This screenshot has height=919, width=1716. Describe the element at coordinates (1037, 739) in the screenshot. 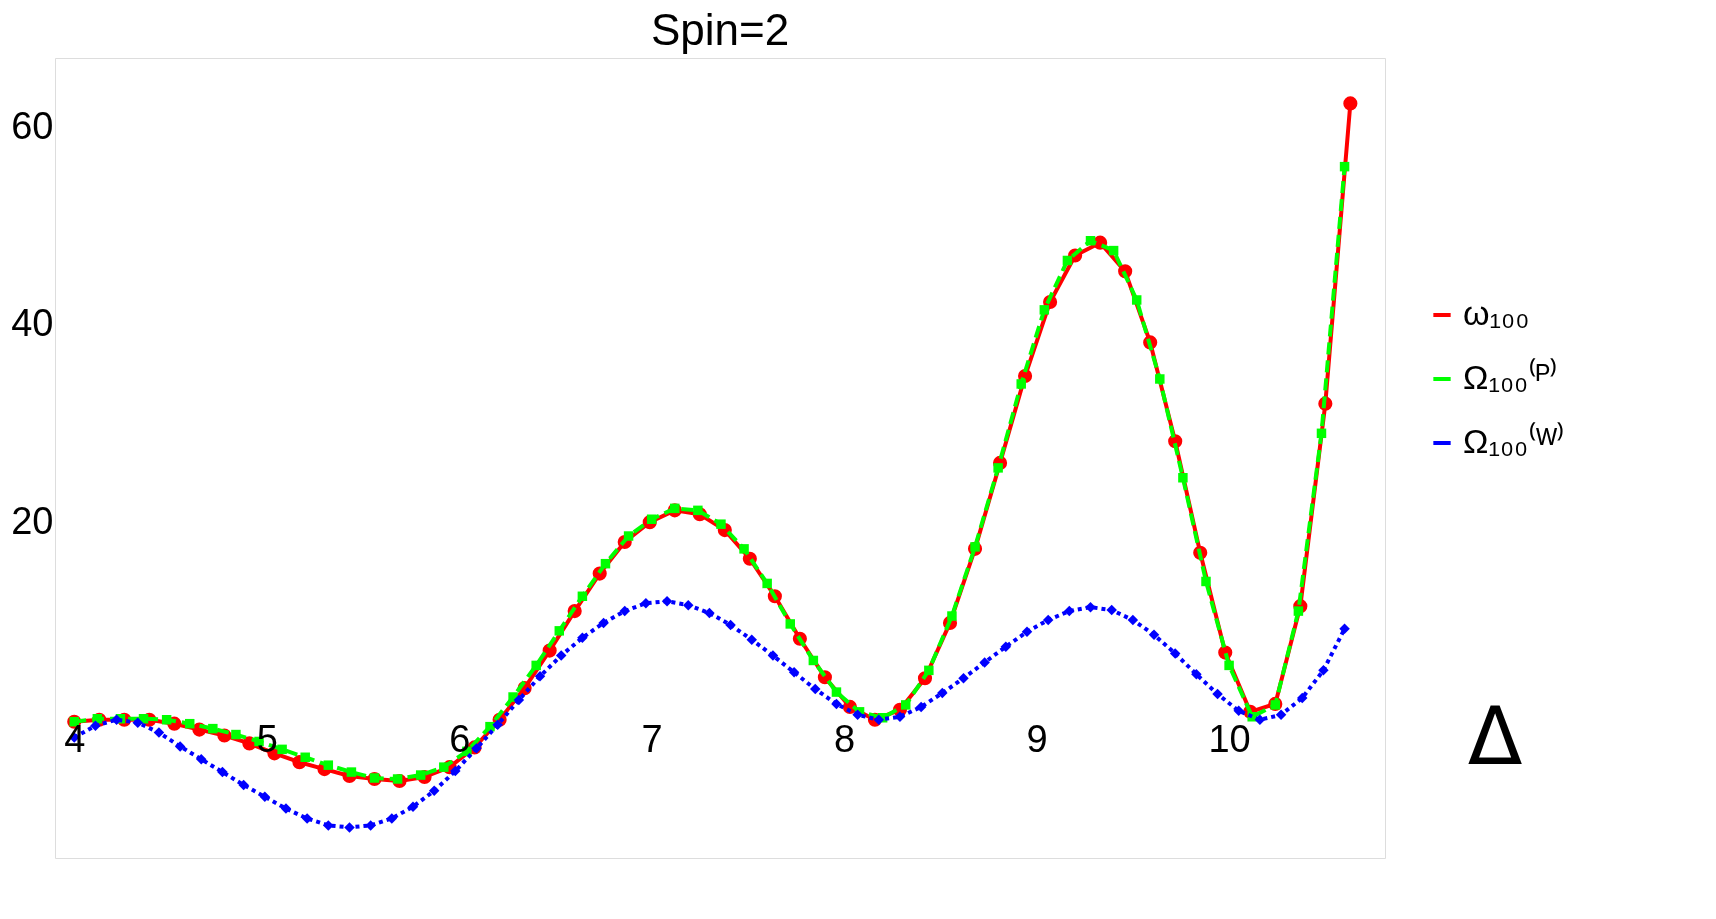

I see `x-tick-label: 9` at that location.